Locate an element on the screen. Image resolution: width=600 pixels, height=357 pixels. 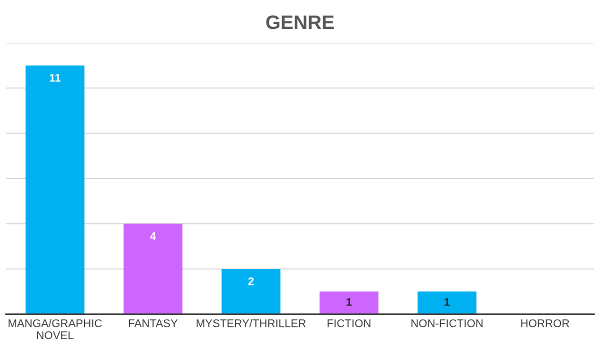
x-tick-label: NON-FICTION is located at coordinates (447, 323).